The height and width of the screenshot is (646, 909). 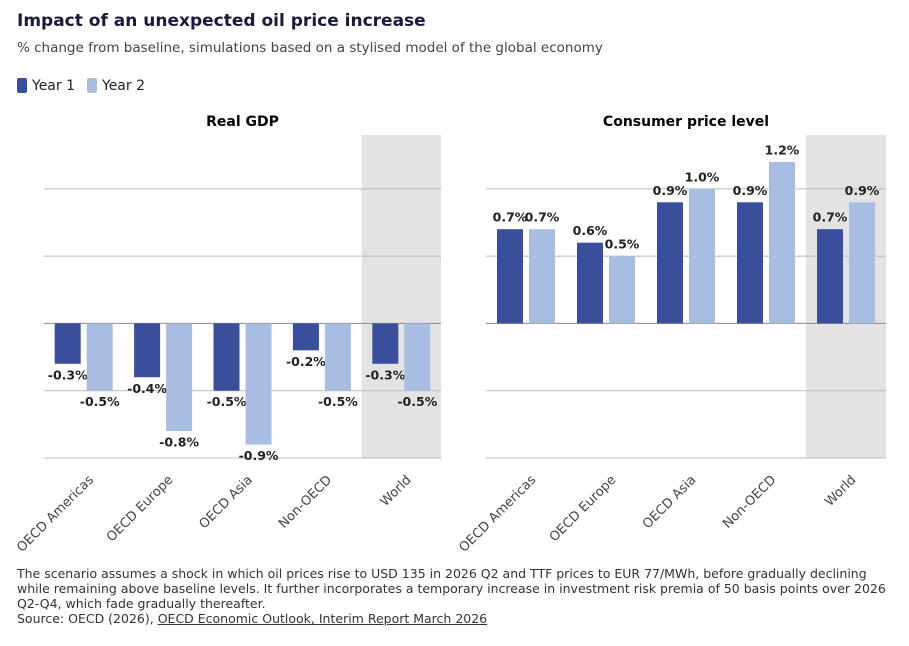 What do you see at coordinates (702, 176) in the screenshot?
I see `data-label: 1.0%` at bounding box center [702, 176].